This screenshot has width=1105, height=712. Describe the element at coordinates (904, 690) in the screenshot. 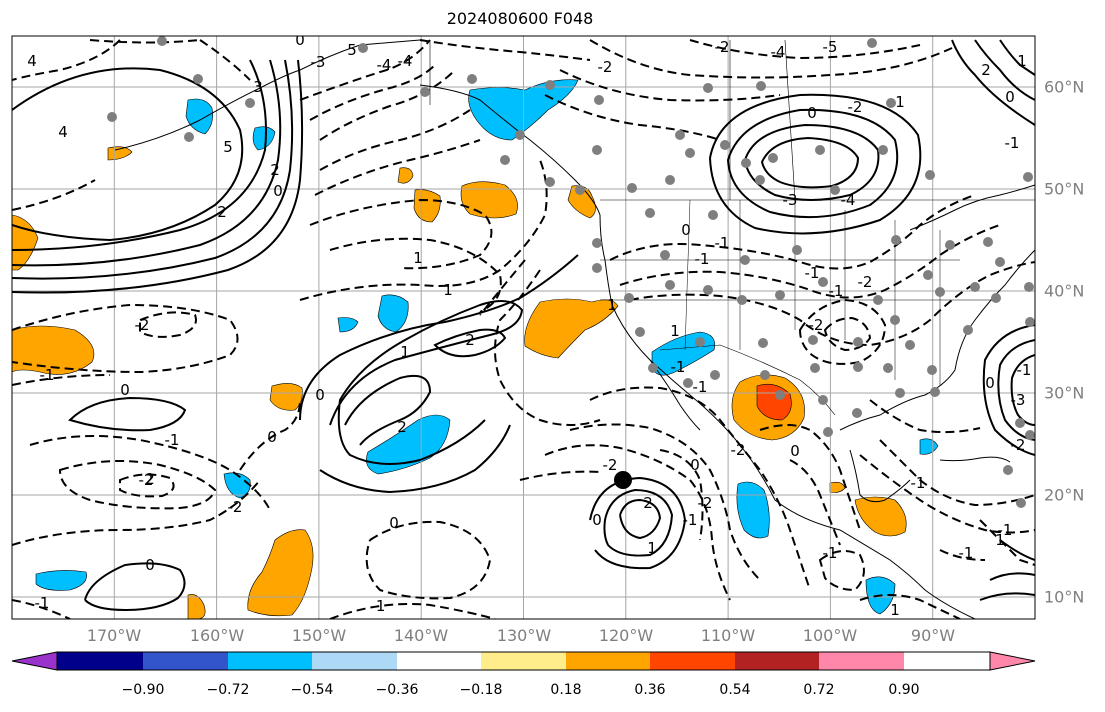

I see `colorbar-tick: 0.90` at that location.